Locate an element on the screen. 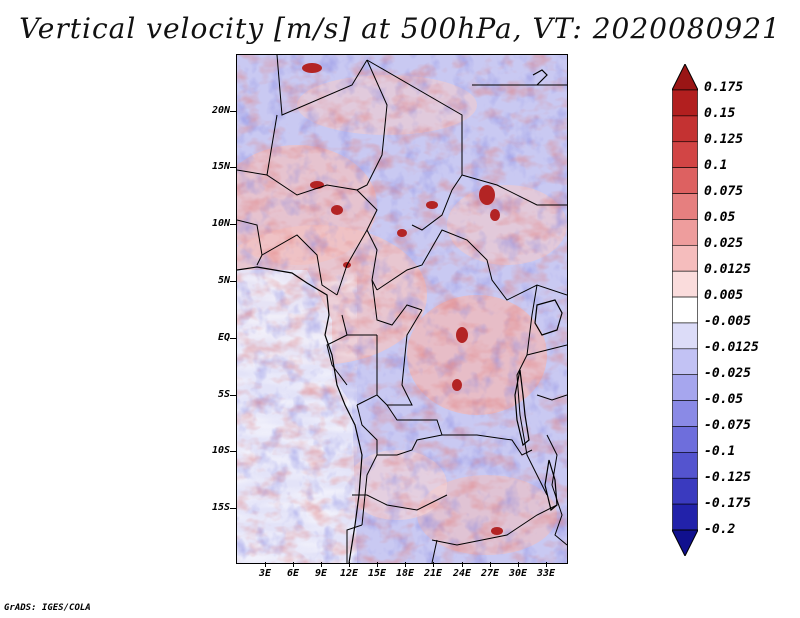 Image resolution: width=800 pixels, height=618 pixels. lat-label-15s: 15S is located at coordinates (220, 507).